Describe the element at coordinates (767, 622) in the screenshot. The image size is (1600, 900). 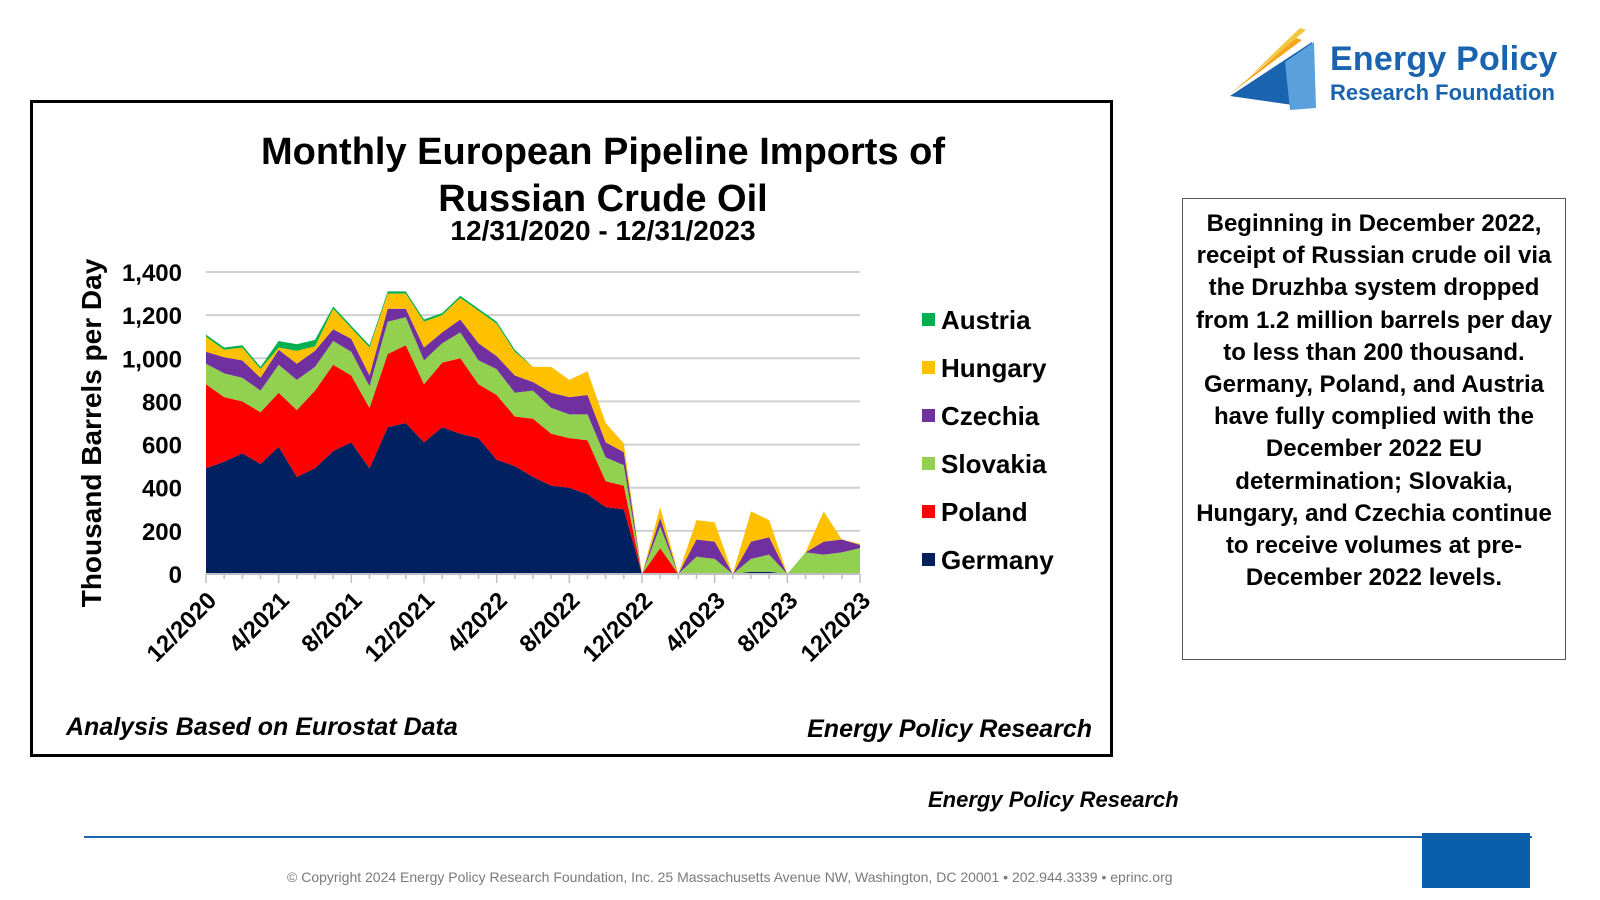
I see `x-tick-label: 8/2023` at that location.